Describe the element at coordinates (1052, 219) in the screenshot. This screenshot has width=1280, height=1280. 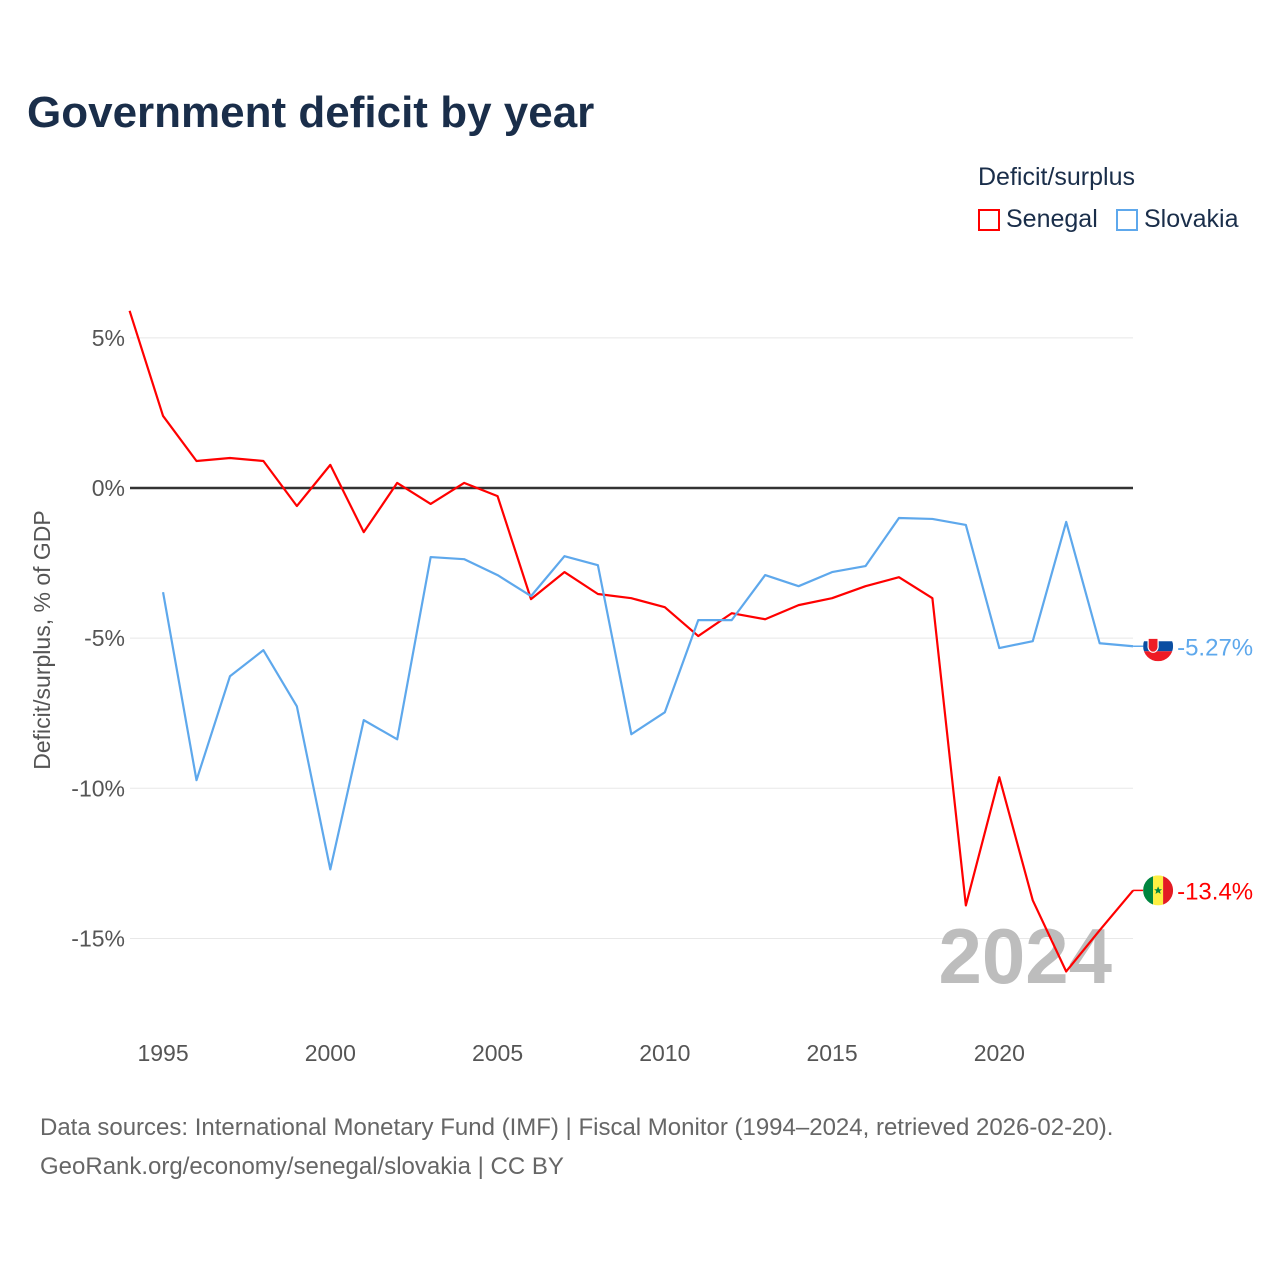
I see `legend-label-senegal: Senegal` at that location.